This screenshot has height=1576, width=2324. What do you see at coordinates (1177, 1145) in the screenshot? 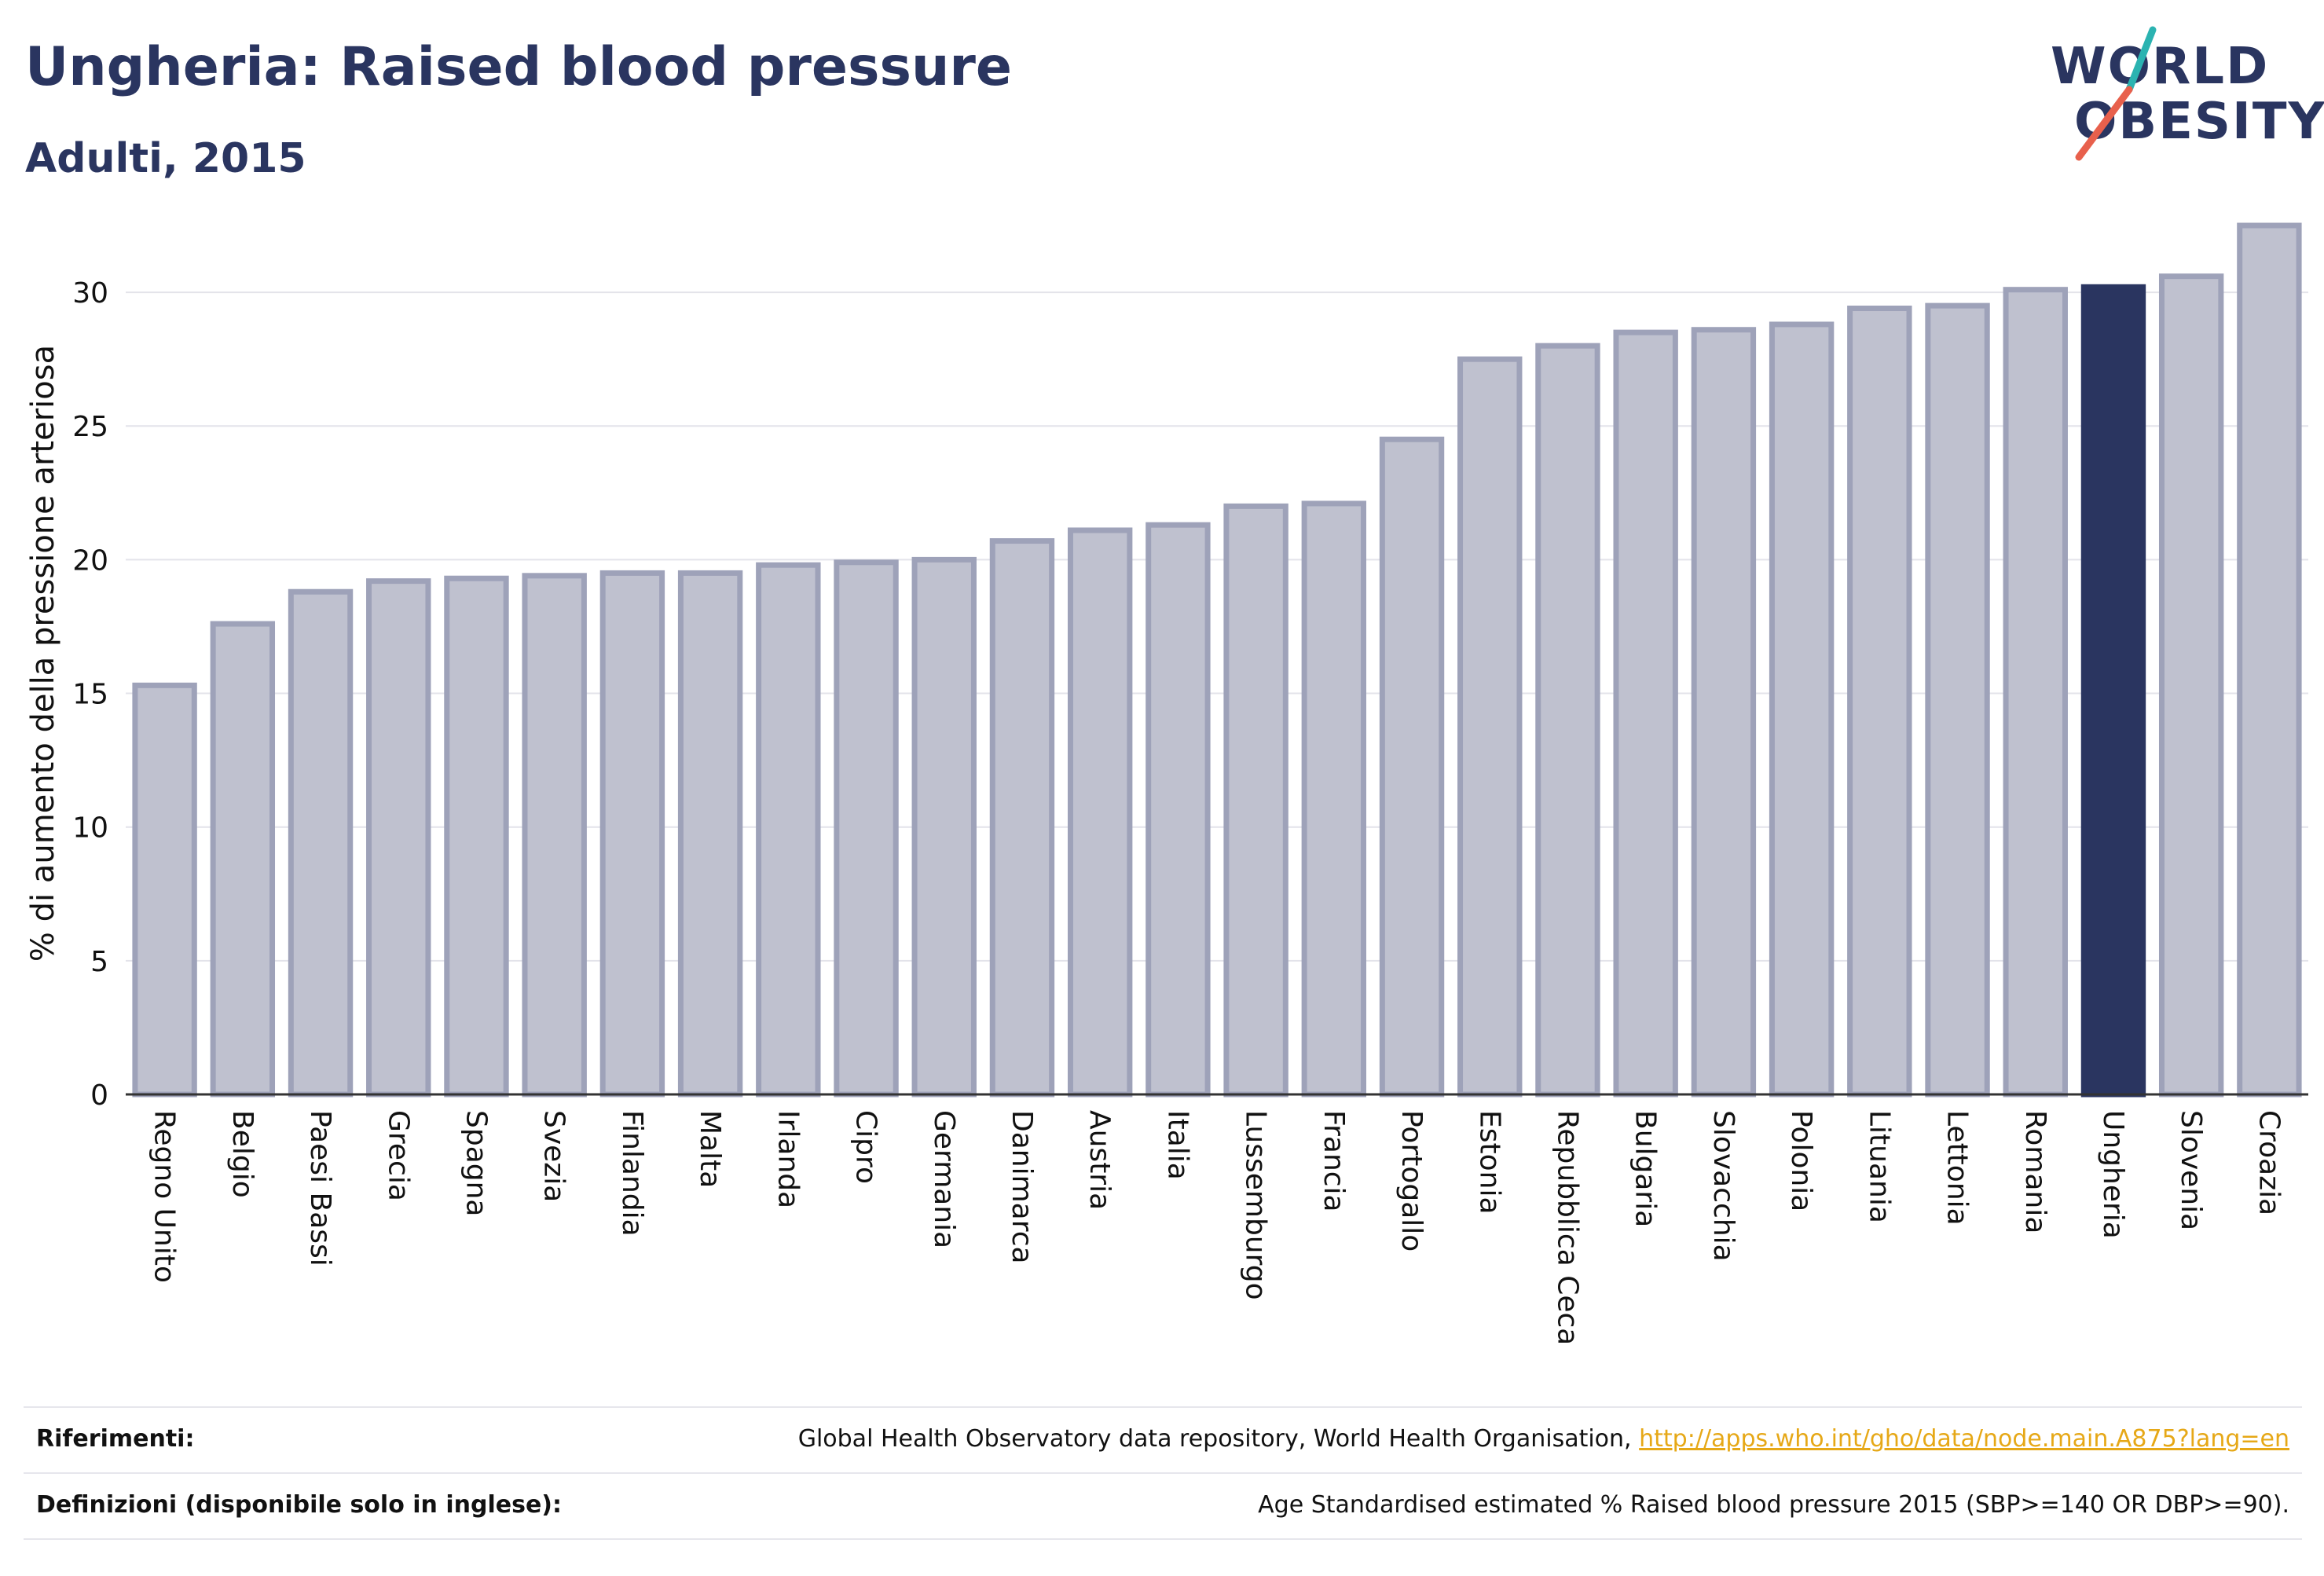
I see `x-tick-label: Italia` at bounding box center [1177, 1145].